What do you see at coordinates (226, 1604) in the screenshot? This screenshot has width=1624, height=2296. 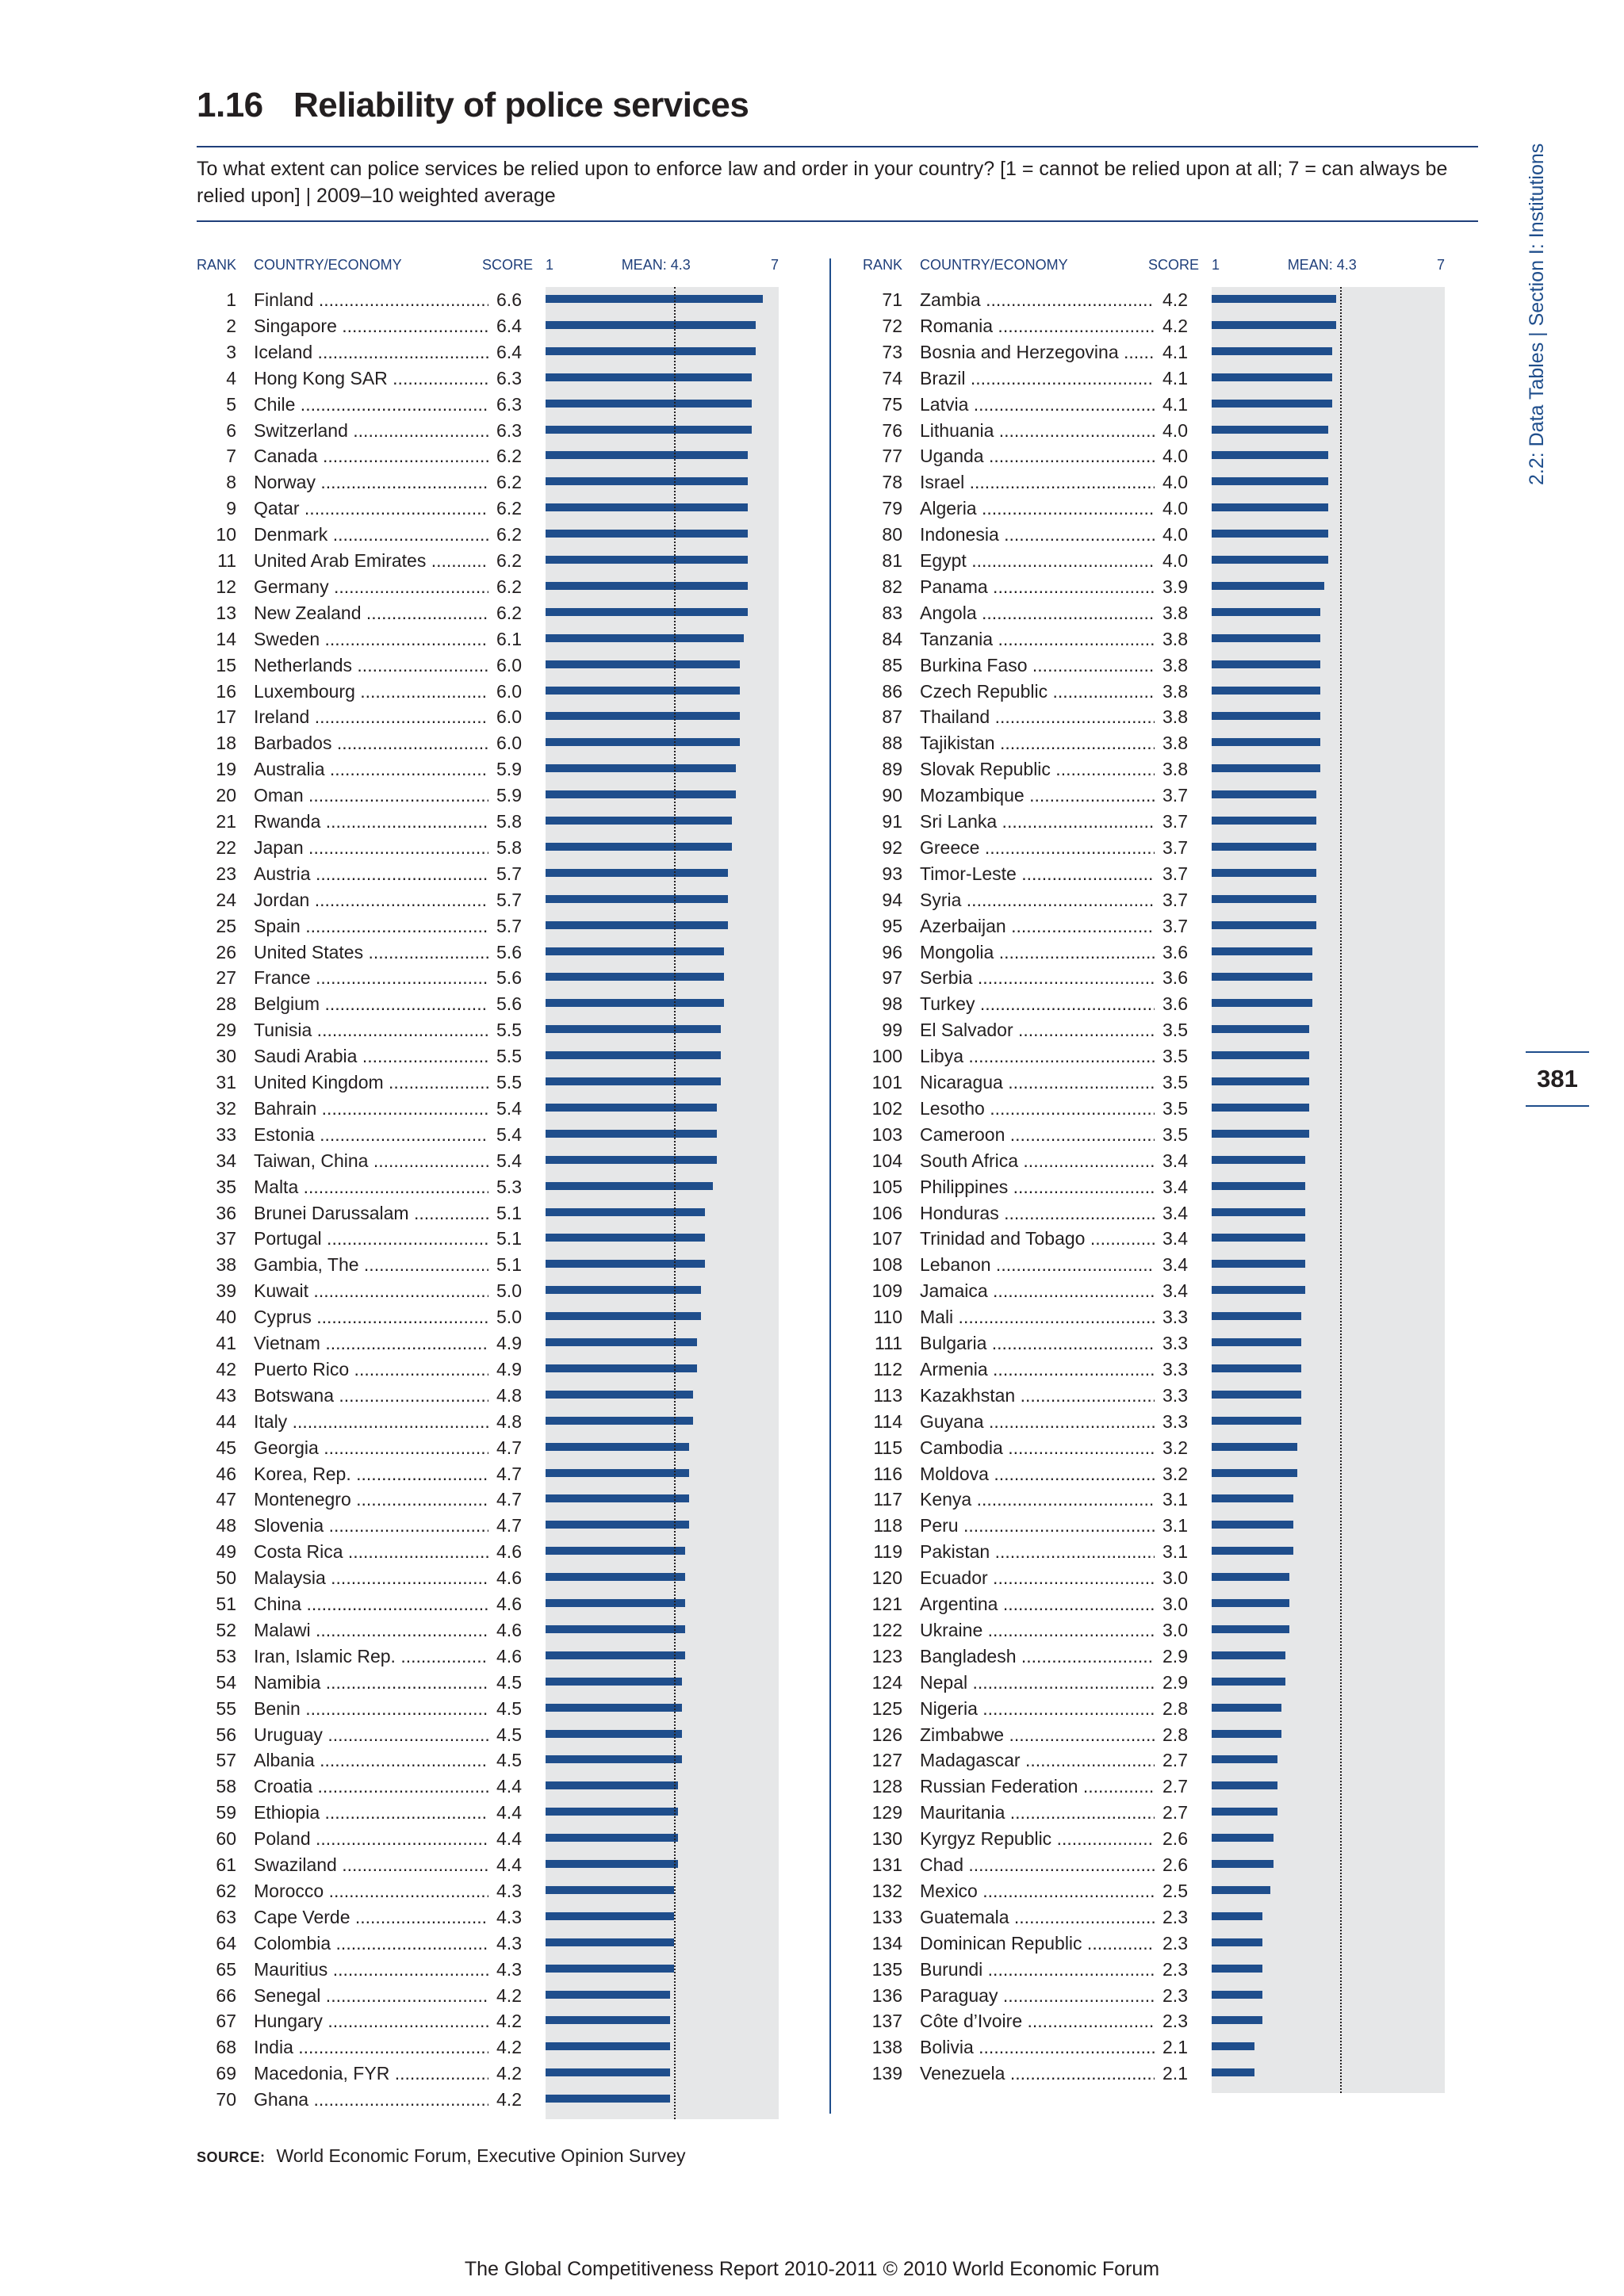 I see `rank-cell: 51` at bounding box center [226, 1604].